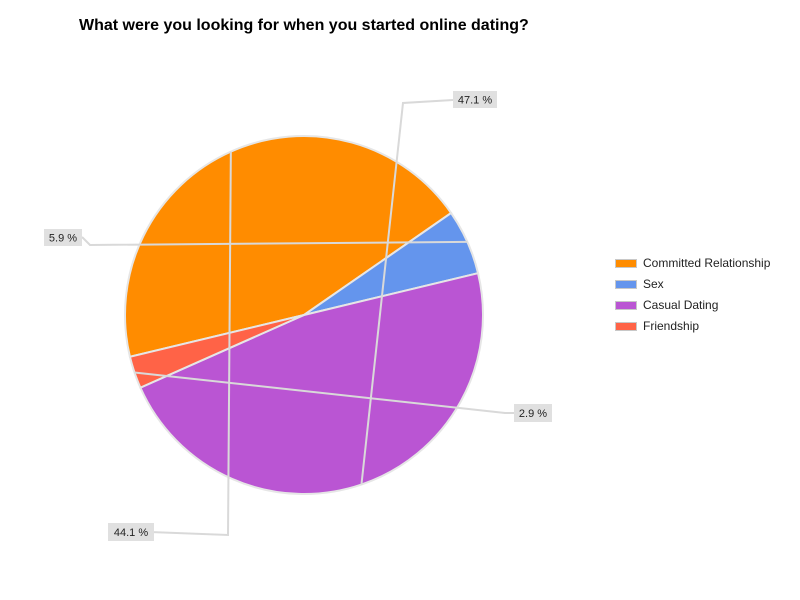 The image size is (800, 600). I want to click on legend-item: Committed Relationship, so click(692, 263).